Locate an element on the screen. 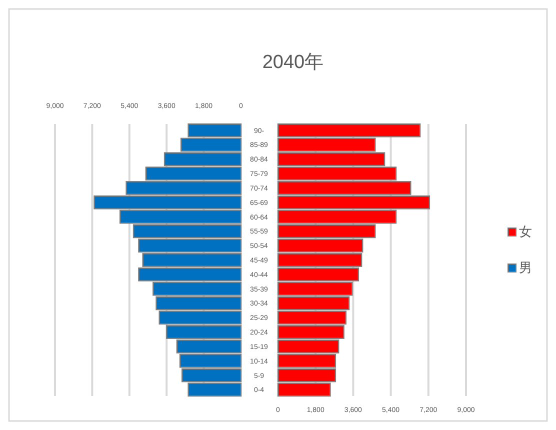  legend-label: 女 is located at coordinates (525, 231).